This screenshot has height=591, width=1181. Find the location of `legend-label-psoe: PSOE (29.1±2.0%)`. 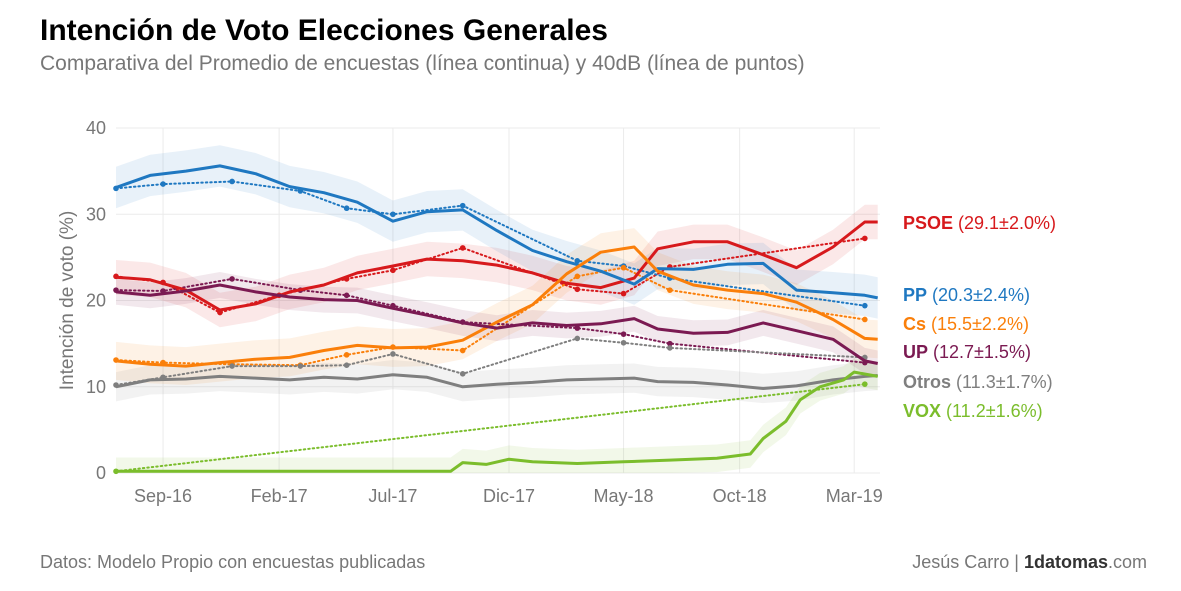

legend-label-psoe: PSOE (29.1±2.0%) is located at coordinates (979, 223).